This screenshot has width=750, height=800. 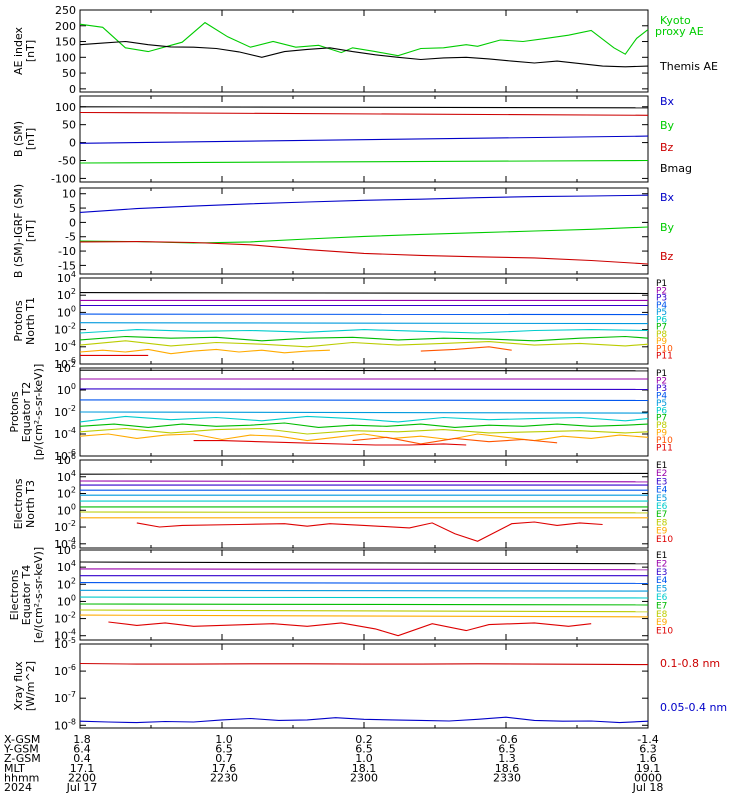 What do you see at coordinates (364, 107) in the screenshot?
I see `series-line-bmag` at bounding box center [364, 107].